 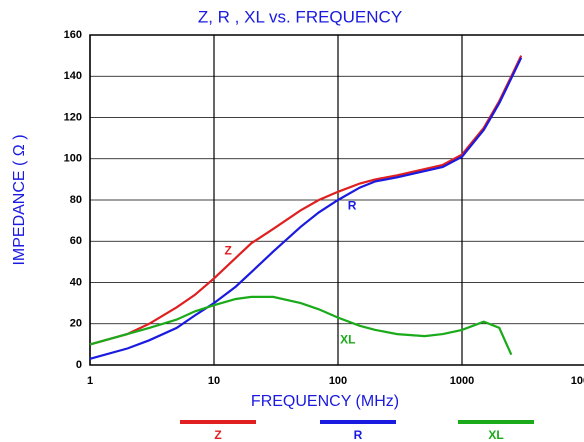 I want to click on chart-title: Z, R , XL vs. FREQUENCY, so click(x=300, y=16).